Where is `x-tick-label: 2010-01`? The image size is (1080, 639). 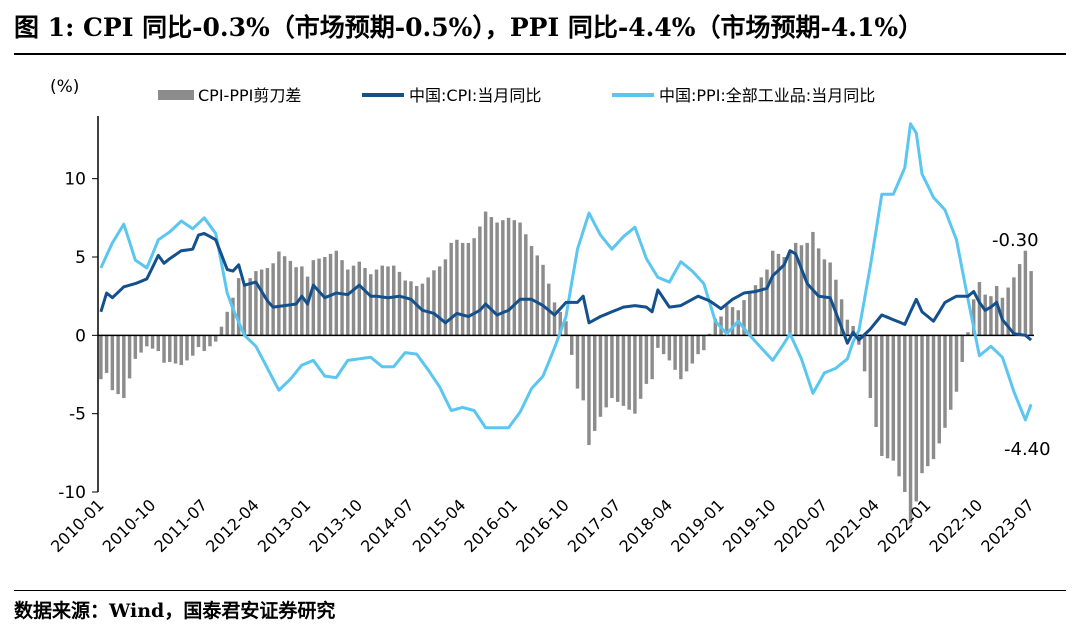
x-tick-label: 2010-01 is located at coordinates (77, 525).